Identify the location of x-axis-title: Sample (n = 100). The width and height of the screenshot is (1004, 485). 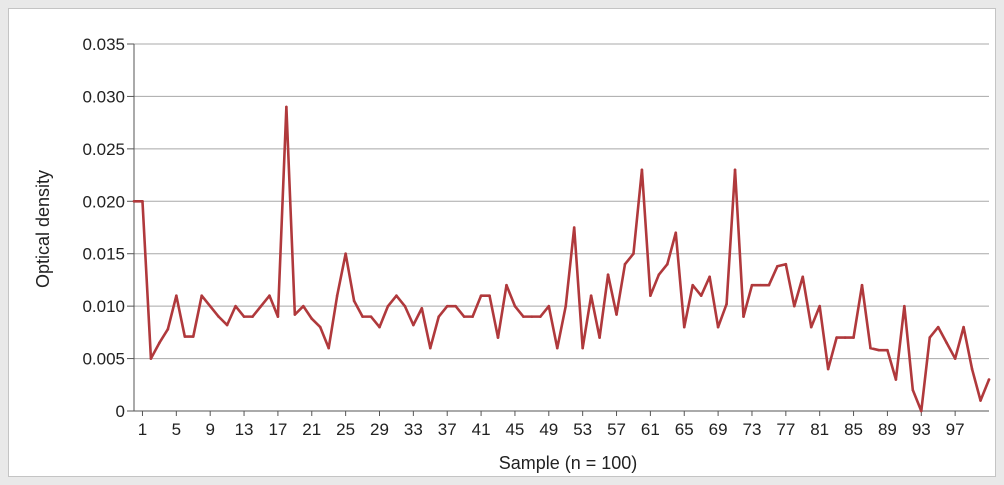
(568, 463).